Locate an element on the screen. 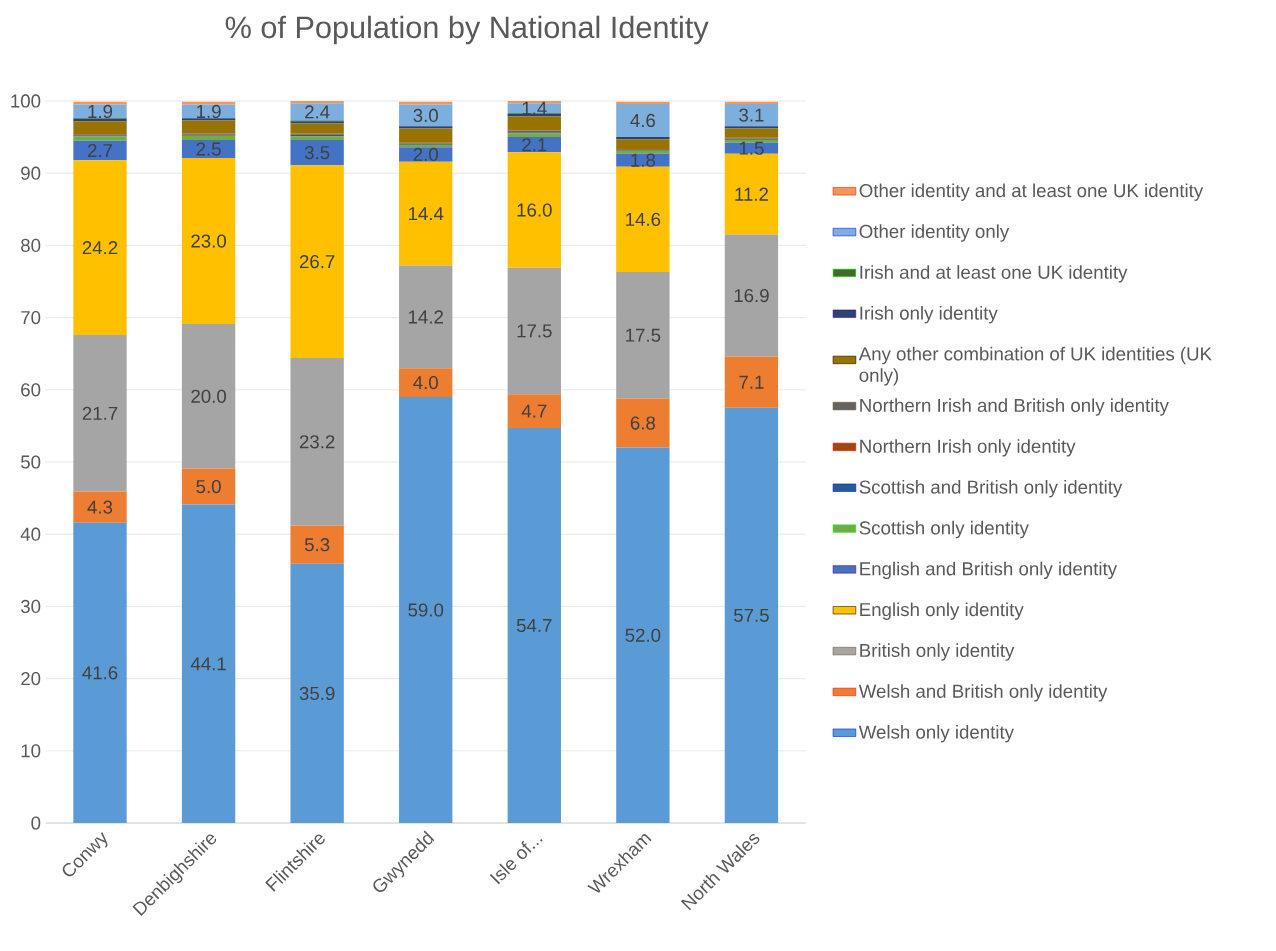  data-label: 5.0 is located at coordinates (208, 486).